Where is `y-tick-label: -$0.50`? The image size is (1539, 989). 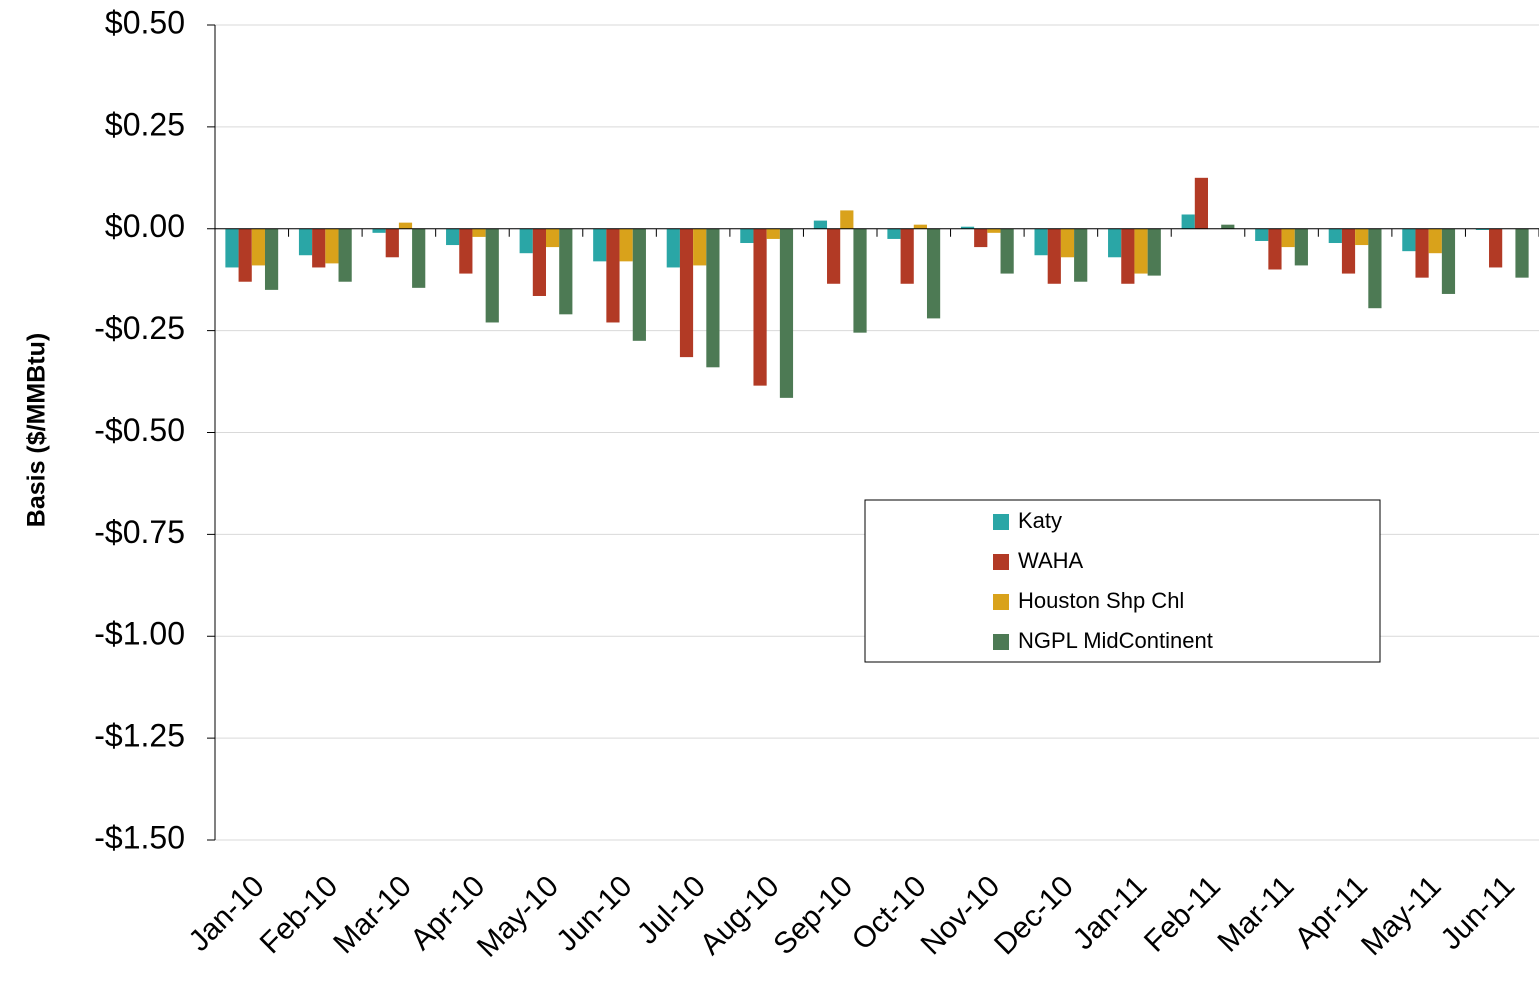
y-tick-label: -$0.50 is located at coordinates (139, 430).